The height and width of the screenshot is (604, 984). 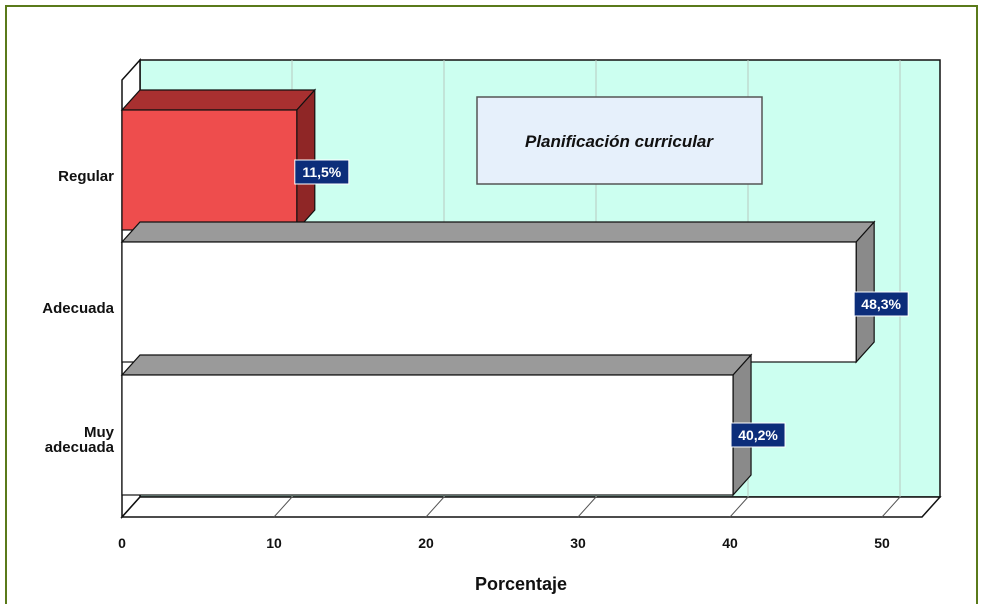 I want to click on plot-floor, so click(x=531, y=507).